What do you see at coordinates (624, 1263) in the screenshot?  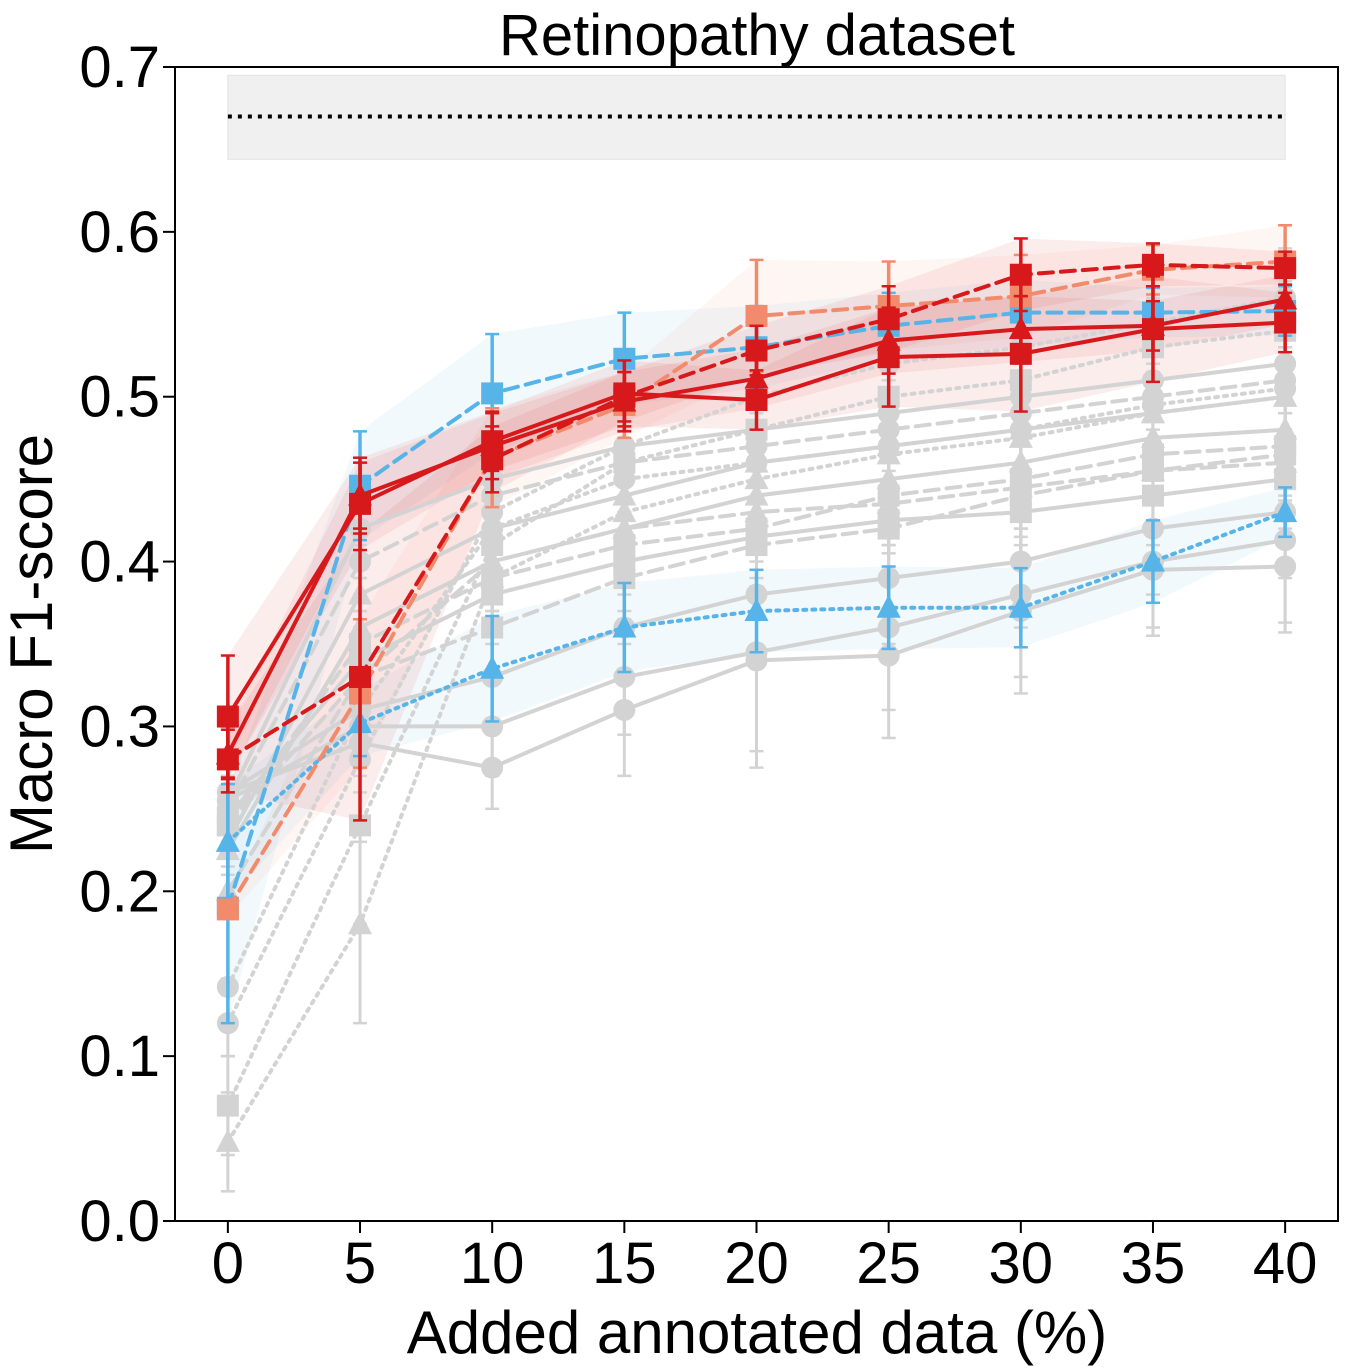 I see `x-tick-label: 15` at bounding box center [624, 1263].